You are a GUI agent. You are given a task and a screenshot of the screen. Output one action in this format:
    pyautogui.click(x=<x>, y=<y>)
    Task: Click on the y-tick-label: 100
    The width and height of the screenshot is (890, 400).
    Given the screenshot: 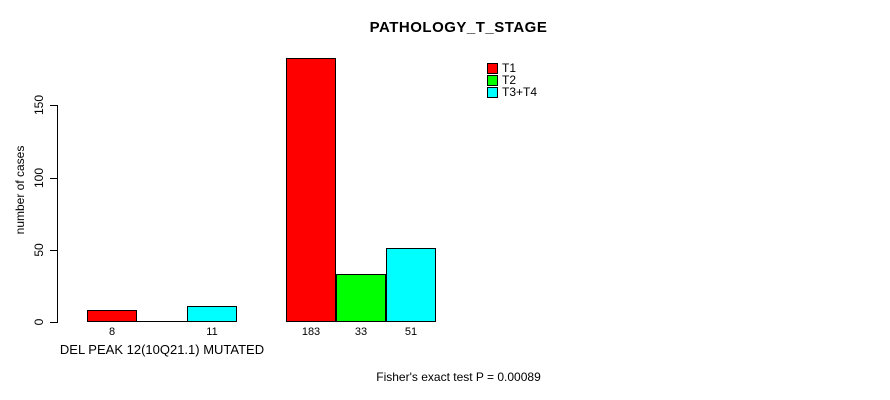 What is the action you would take?
    pyautogui.click(x=39, y=177)
    